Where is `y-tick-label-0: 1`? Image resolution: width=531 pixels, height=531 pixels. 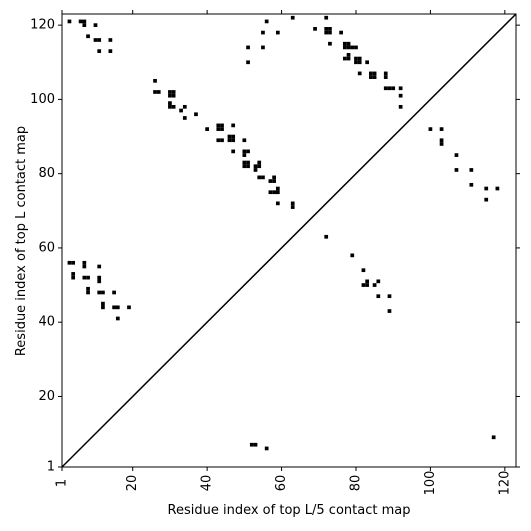
y-tick-label-0: 1 is located at coordinates (51, 467).